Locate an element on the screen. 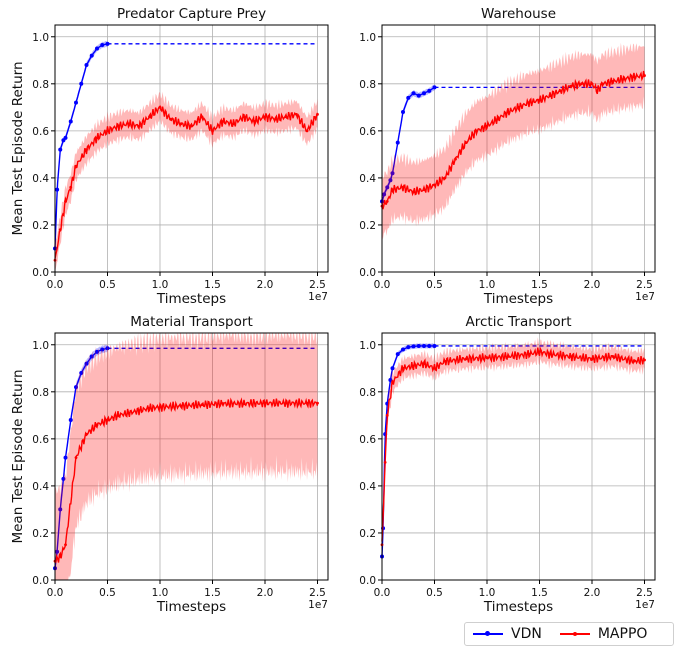  legend-swatch-mappo is located at coordinates (574, 634).